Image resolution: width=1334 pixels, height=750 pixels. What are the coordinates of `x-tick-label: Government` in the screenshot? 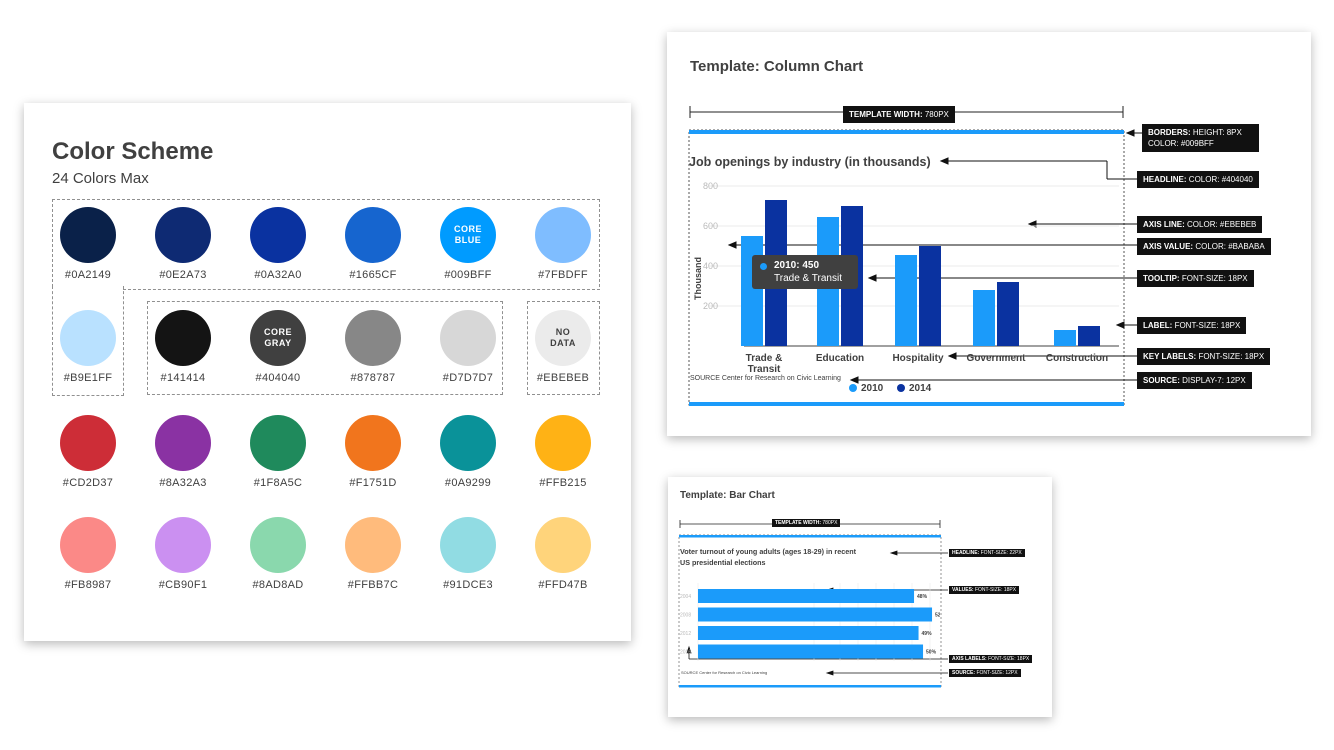 It's located at (997, 358).